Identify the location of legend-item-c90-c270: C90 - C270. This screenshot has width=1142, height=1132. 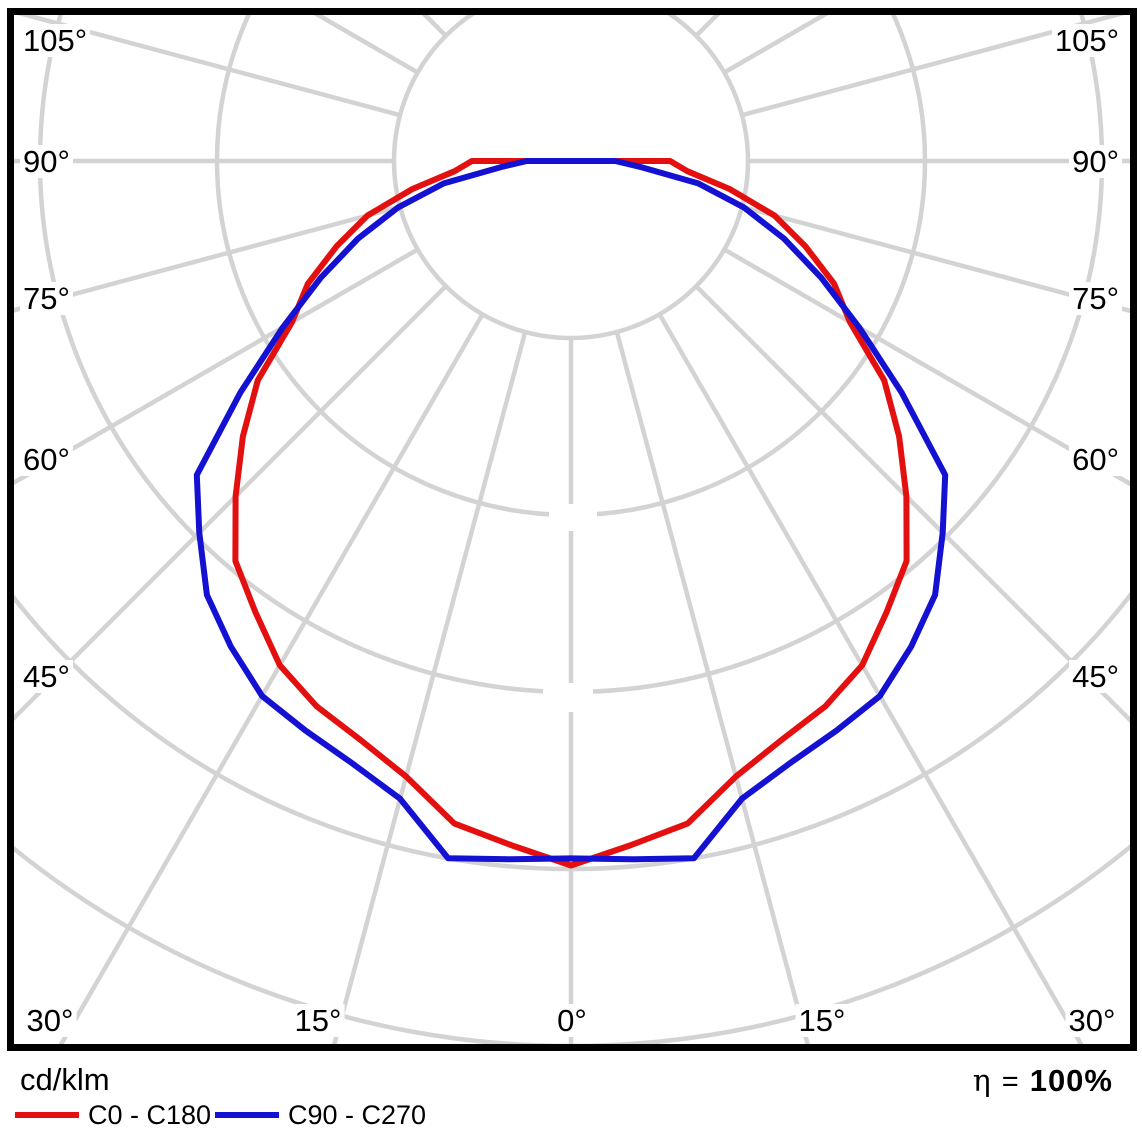
(320, 1115).